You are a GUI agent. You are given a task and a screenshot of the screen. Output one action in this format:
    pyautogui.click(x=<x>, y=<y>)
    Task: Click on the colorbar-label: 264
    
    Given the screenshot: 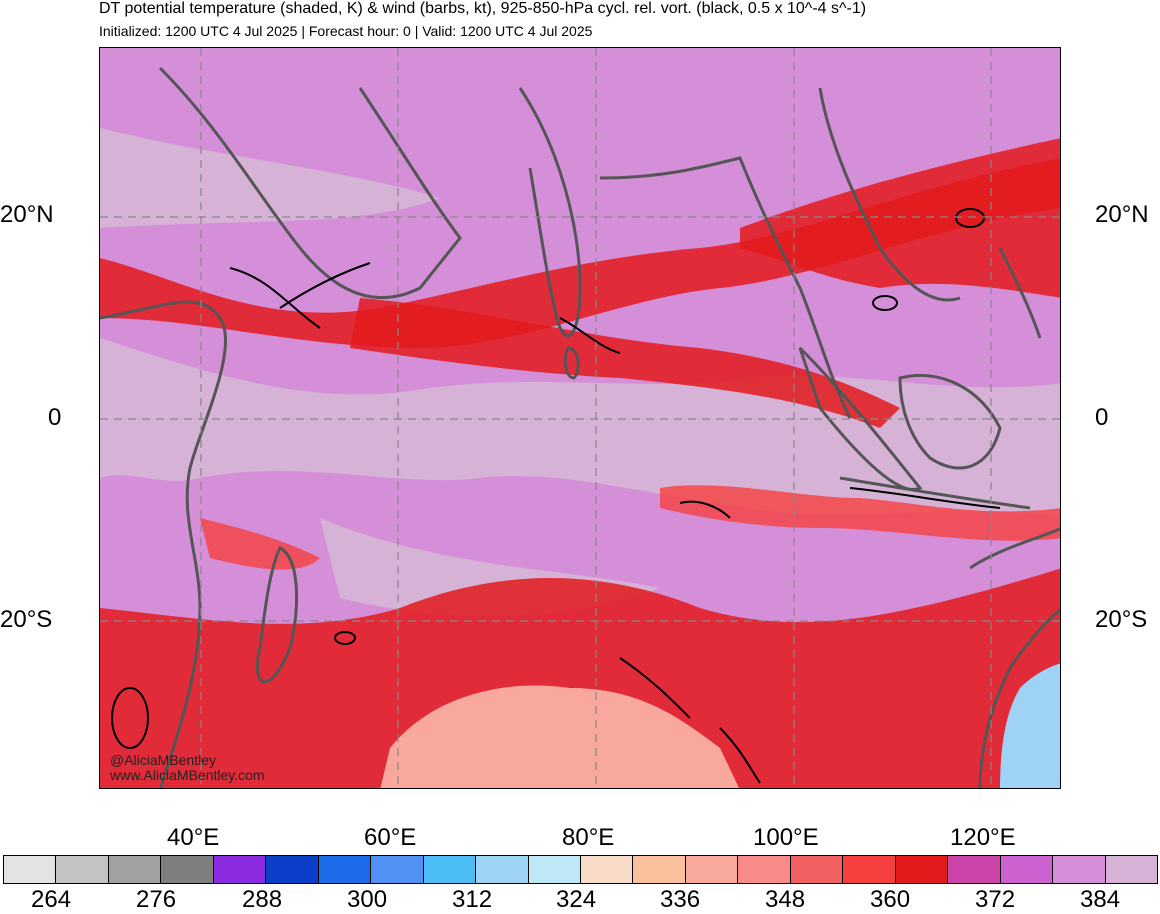 What is the action you would take?
    pyautogui.click(x=51, y=899)
    